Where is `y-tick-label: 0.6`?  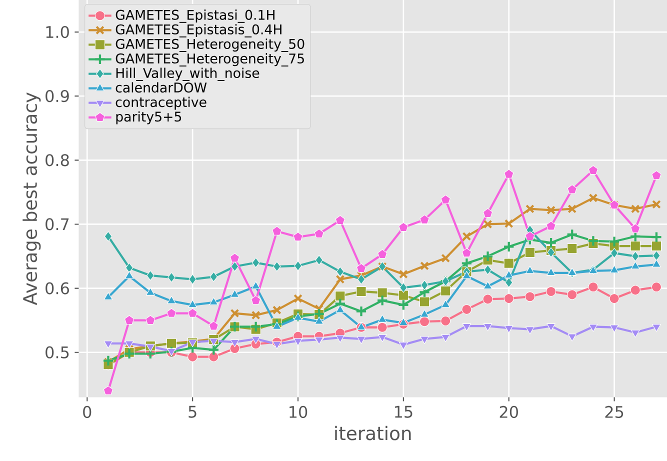 y-tick-label: 0.6 is located at coordinates (57, 288).